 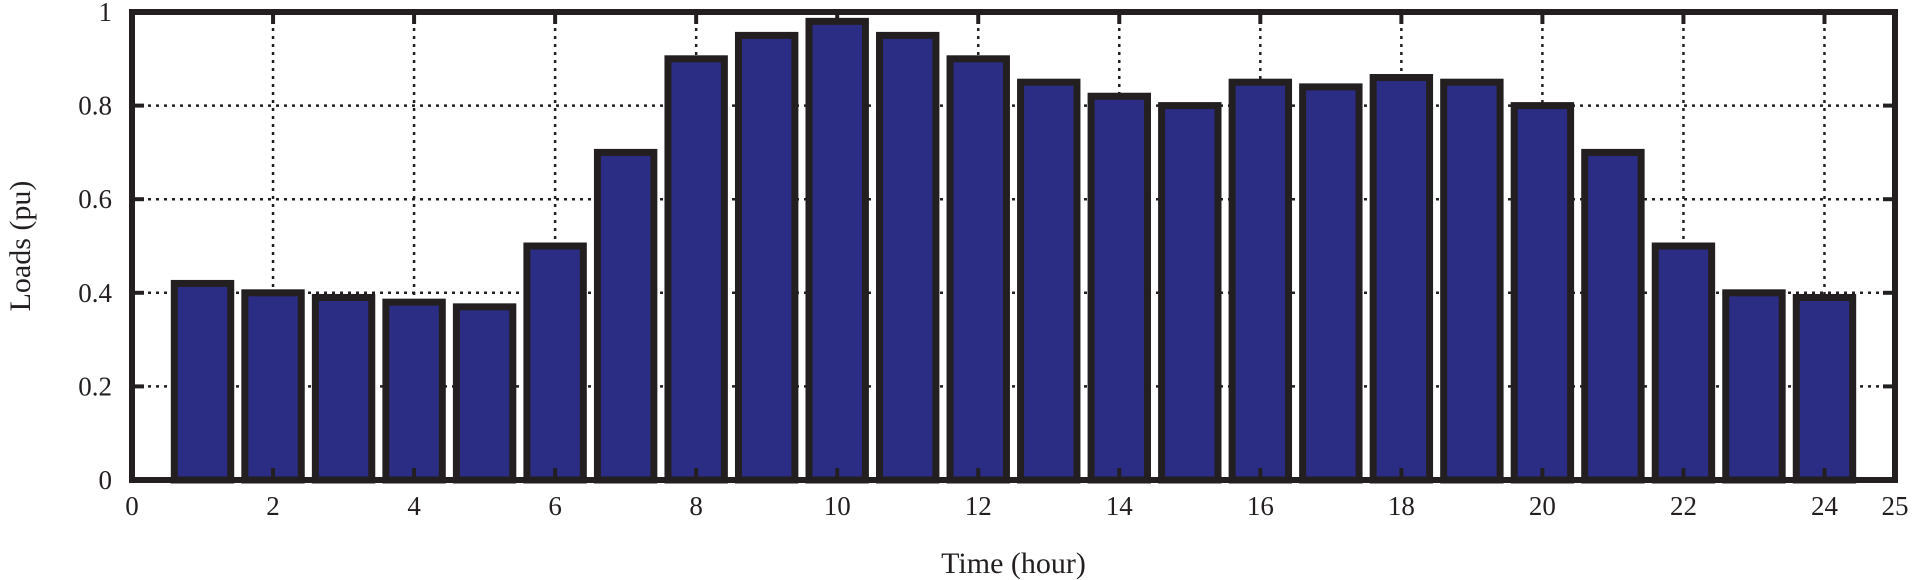 What do you see at coordinates (1120, 506) in the screenshot?
I see `x-tick-label: 14` at bounding box center [1120, 506].